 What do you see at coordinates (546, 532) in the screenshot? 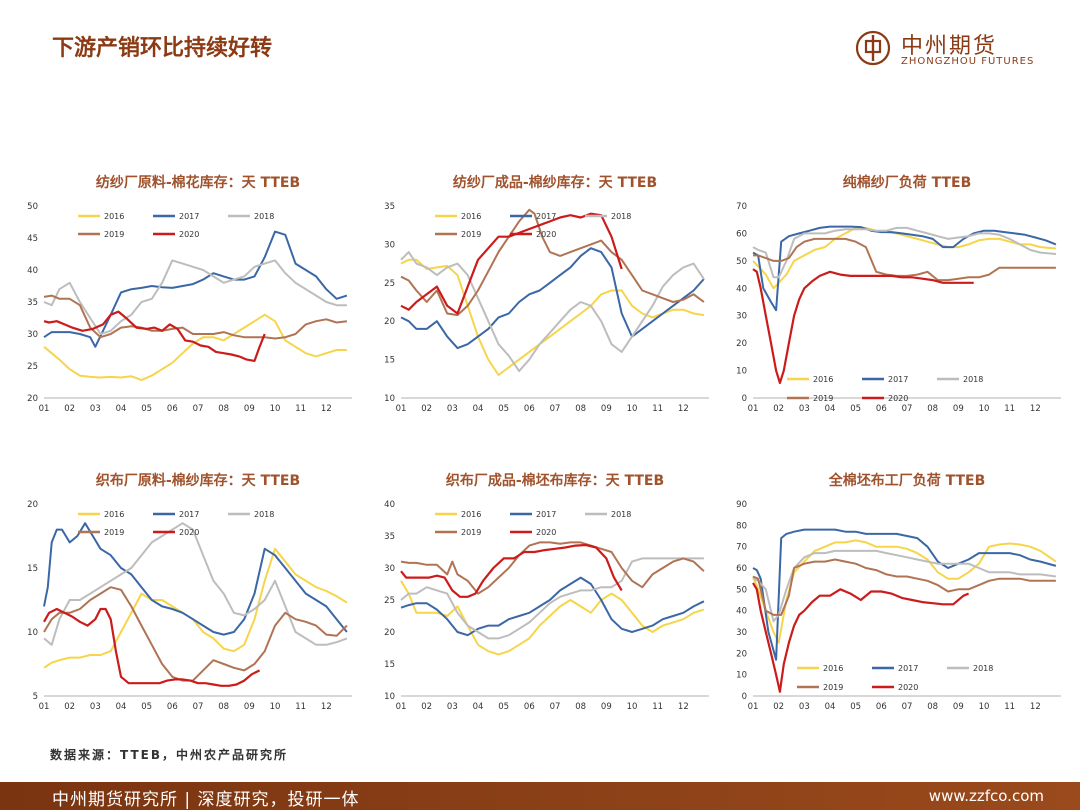
I see `legend-label-2020: 2020` at bounding box center [546, 532].